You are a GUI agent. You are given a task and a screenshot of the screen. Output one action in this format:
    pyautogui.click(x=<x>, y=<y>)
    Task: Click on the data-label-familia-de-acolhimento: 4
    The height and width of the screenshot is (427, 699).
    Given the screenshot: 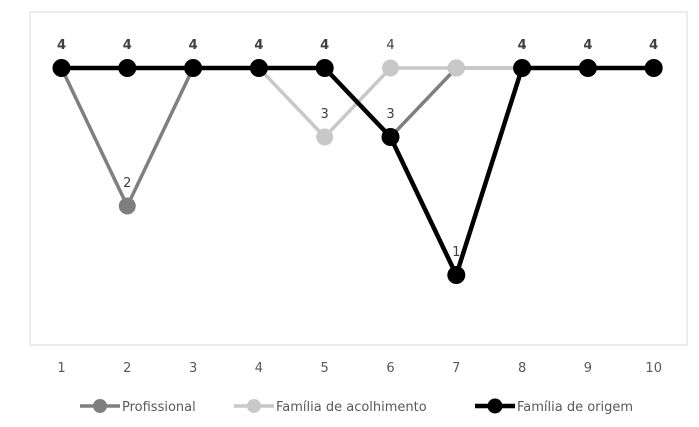 What is the action you would take?
    pyautogui.click(x=390, y=45)
    